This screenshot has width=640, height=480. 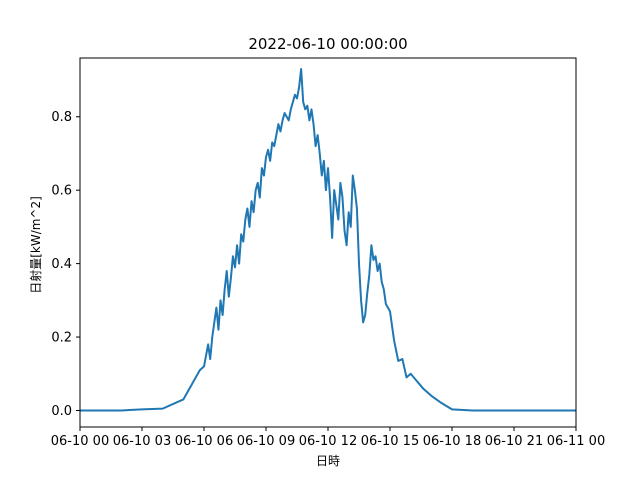 I want to click on chart-title: 2022-06-10 00:00:00, so click(x=327, y=44).